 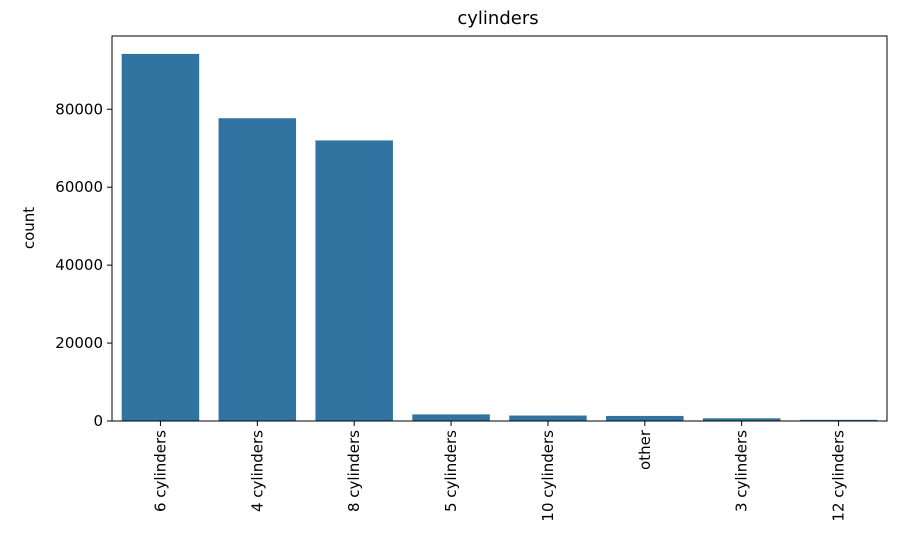 What do you see at coordinates (160, 471) in the screenshot?
I see `x-tick-label: 6 cylinders` at bounding box center [160, 471].